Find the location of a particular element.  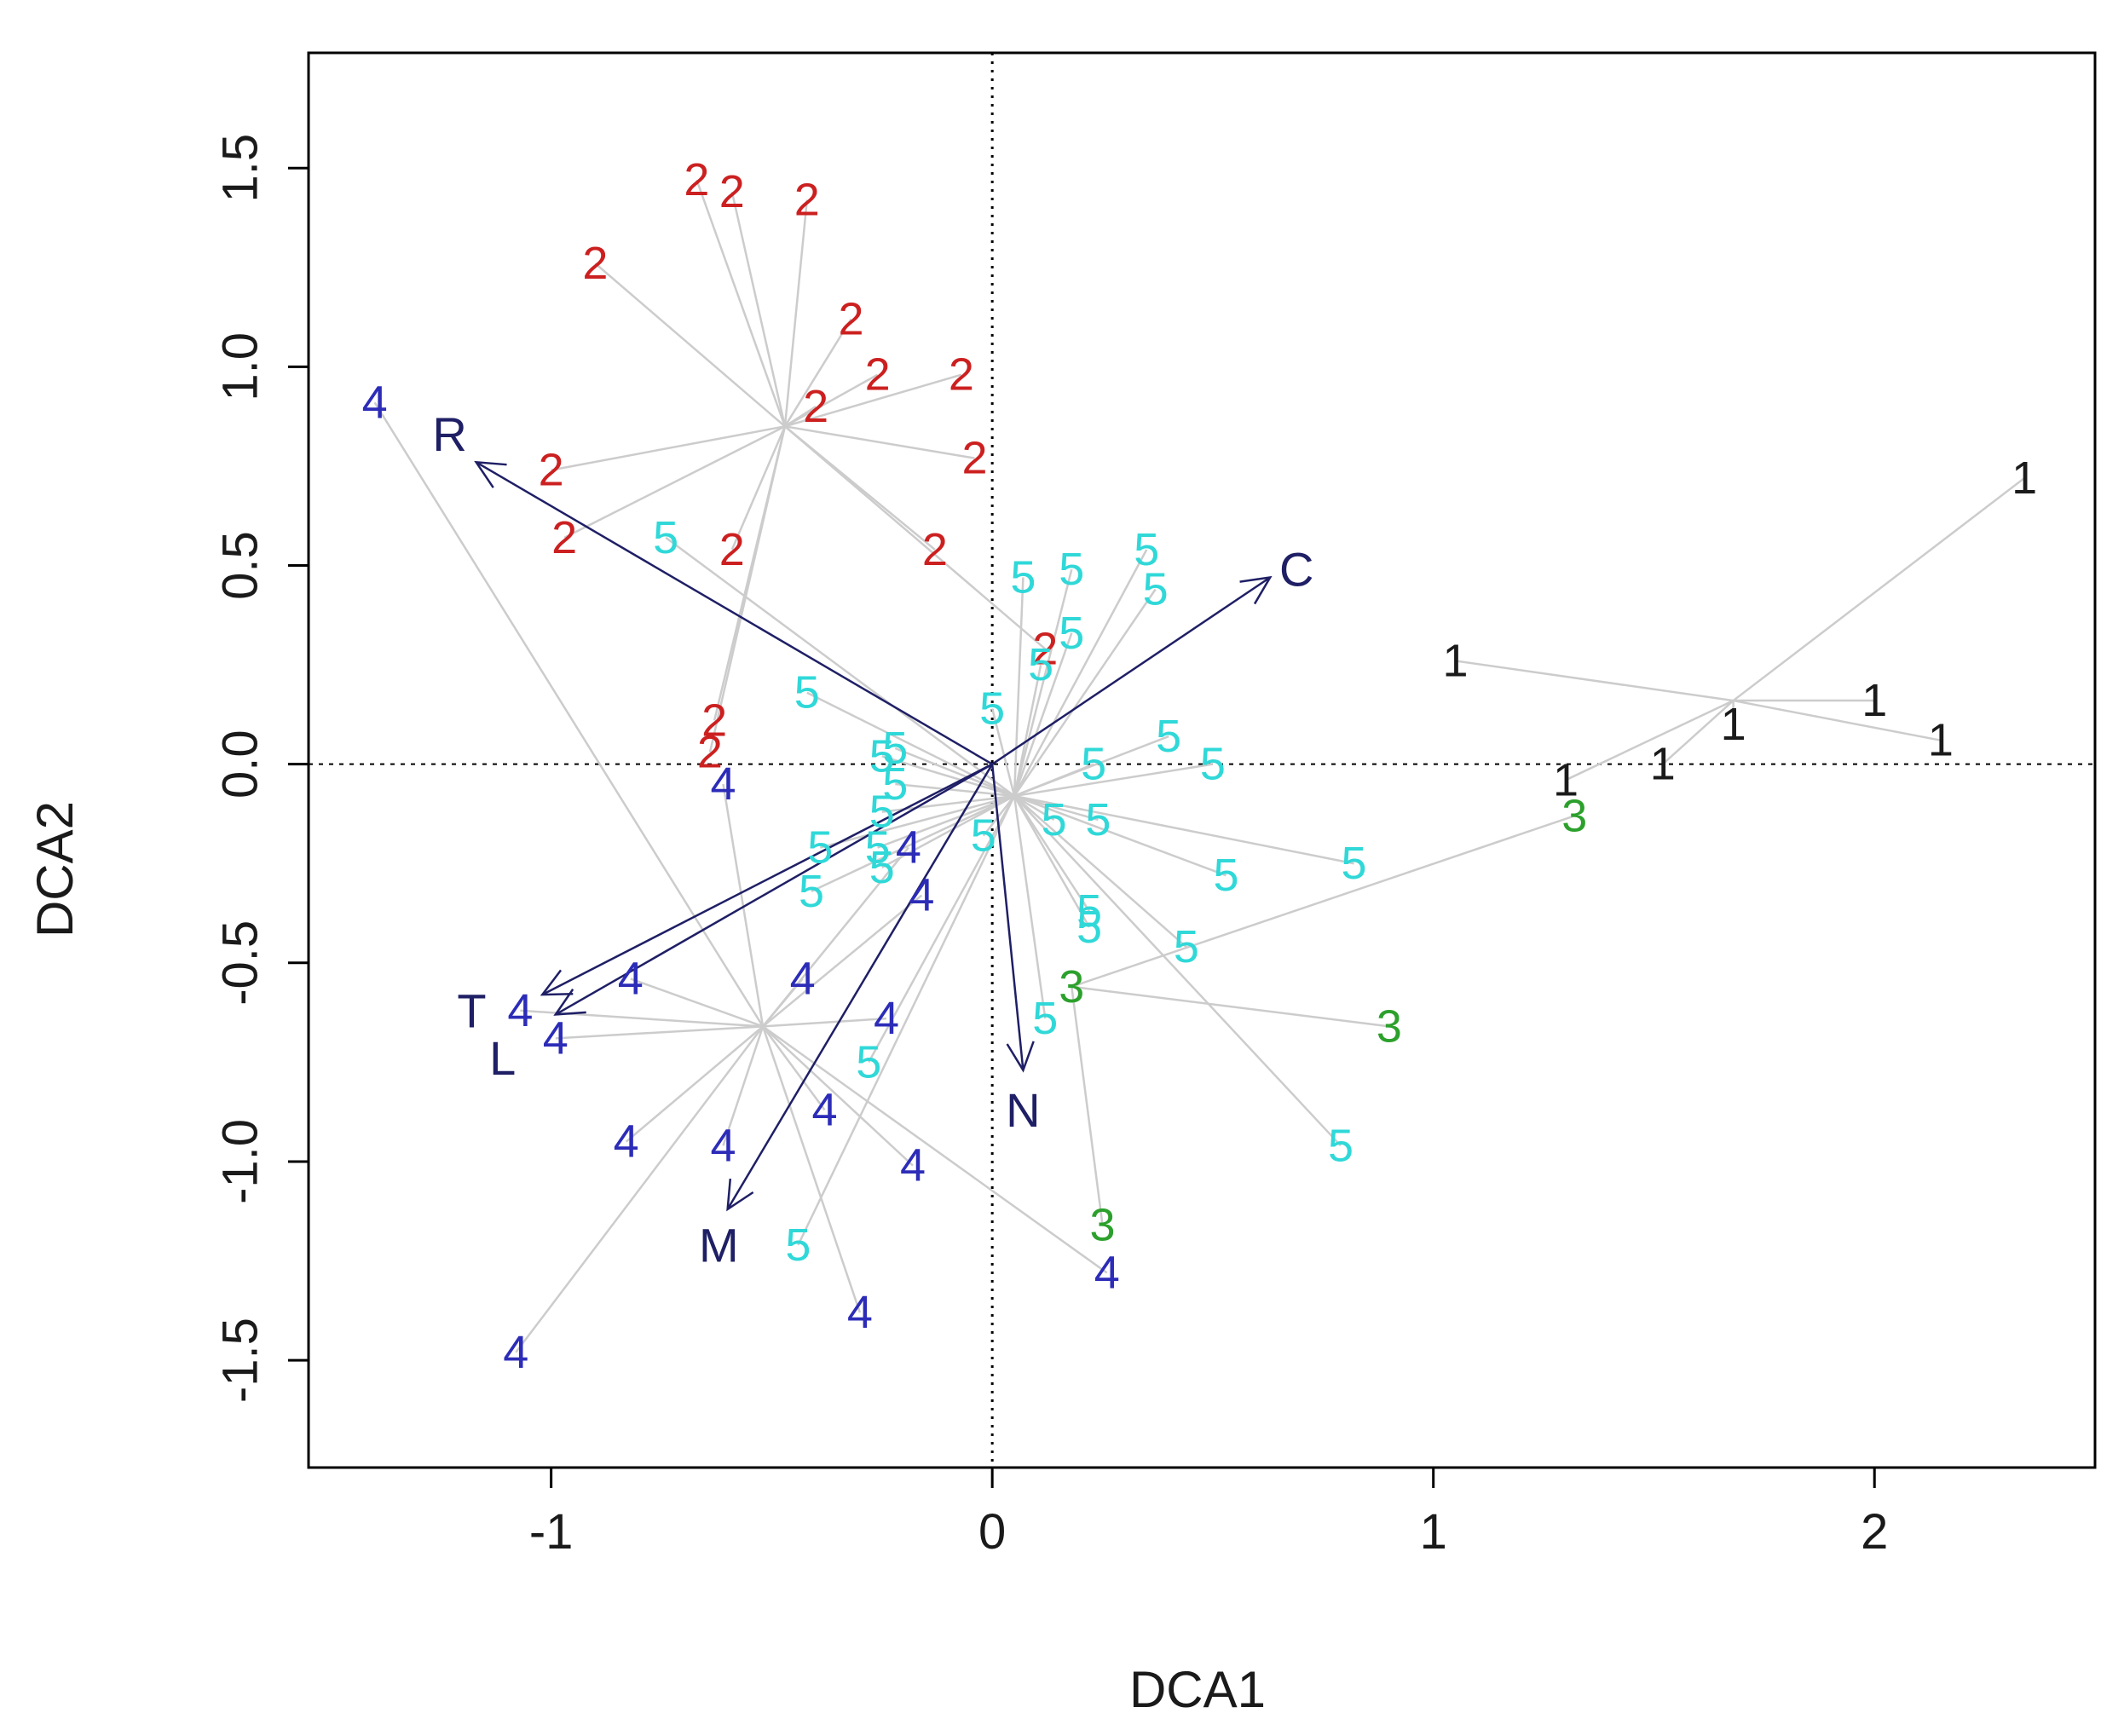

y-tick-label: 0.5 is located at coordinates (241, 565).